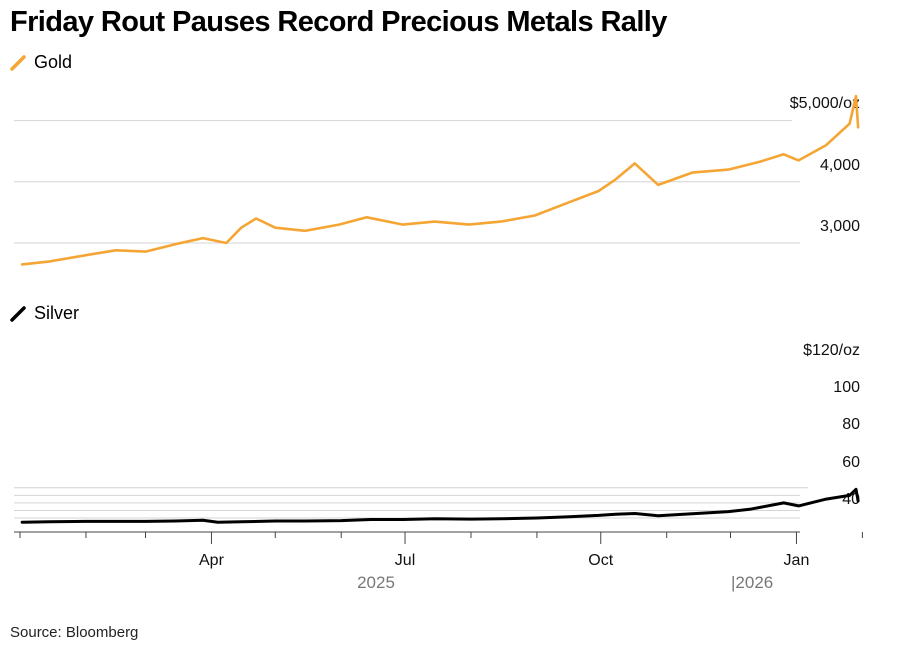 The height and width of the screenshot is (648, 900). I want to click on silver-legend: Silver, so click(44, 313).